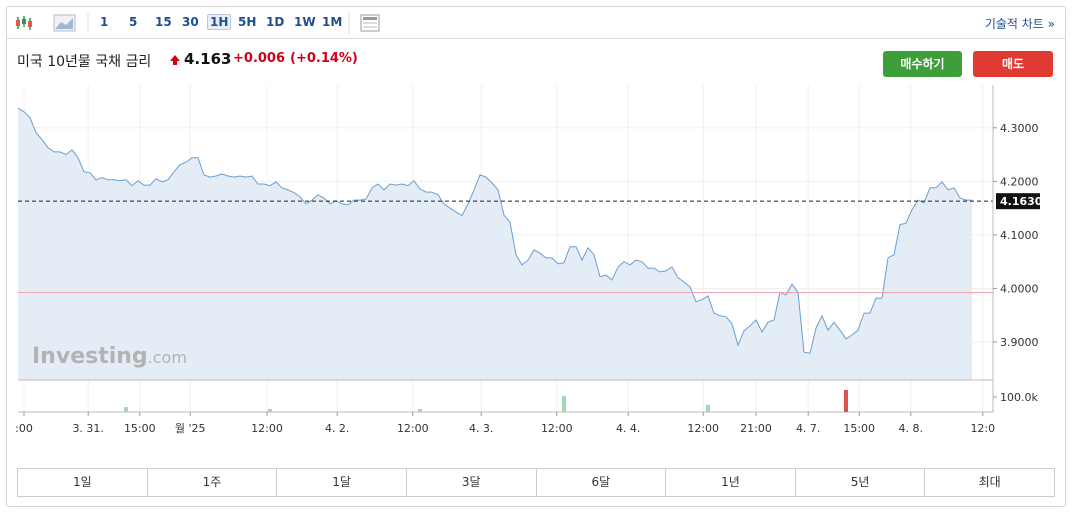 Image resolution: width=1076 pixels, height=513 pixels. What do you see at coordinates (190, 22) in the screenshot?
I see `interval-button: 30` at bounding box center [190, 22].